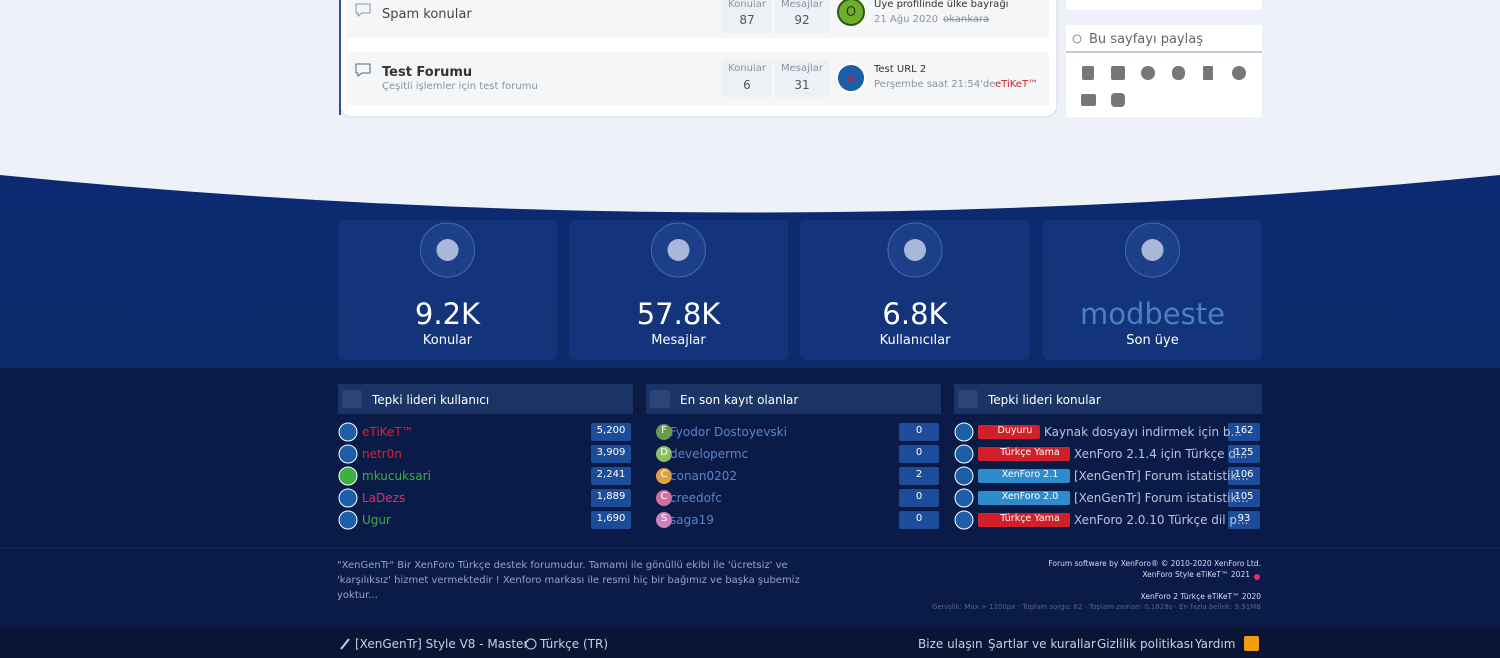 This screenshot has width=1500, height=658. I want to click on stat-value: 57.8K, so click(678, 314).